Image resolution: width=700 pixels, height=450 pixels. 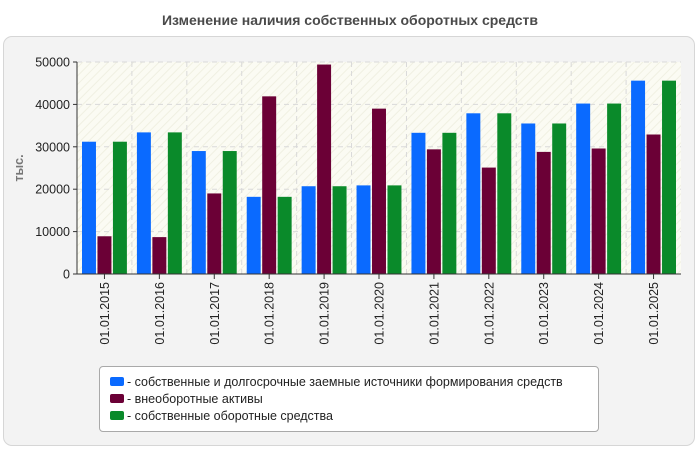 I want to click on x-tick-label: 01.01.2023, so click(x=544, y=313).